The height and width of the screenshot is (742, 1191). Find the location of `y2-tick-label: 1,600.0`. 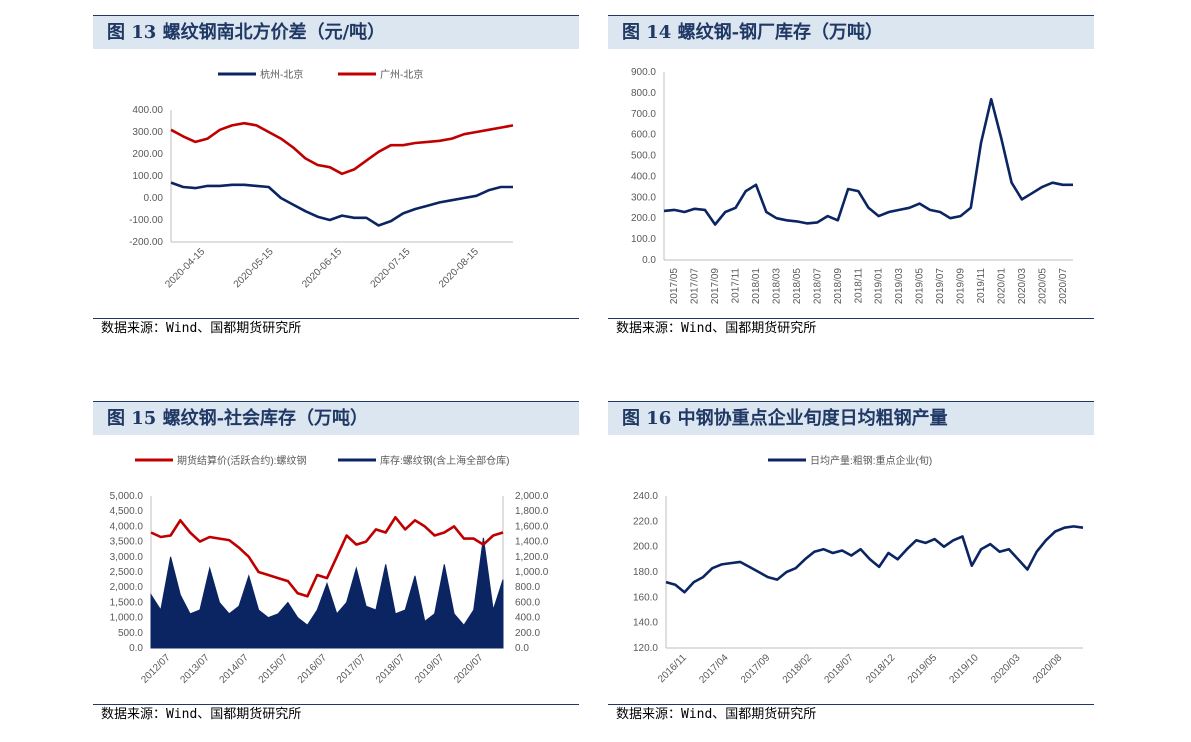

y2-tick-label: 1,600.0 is located at coordinates (532, 526).